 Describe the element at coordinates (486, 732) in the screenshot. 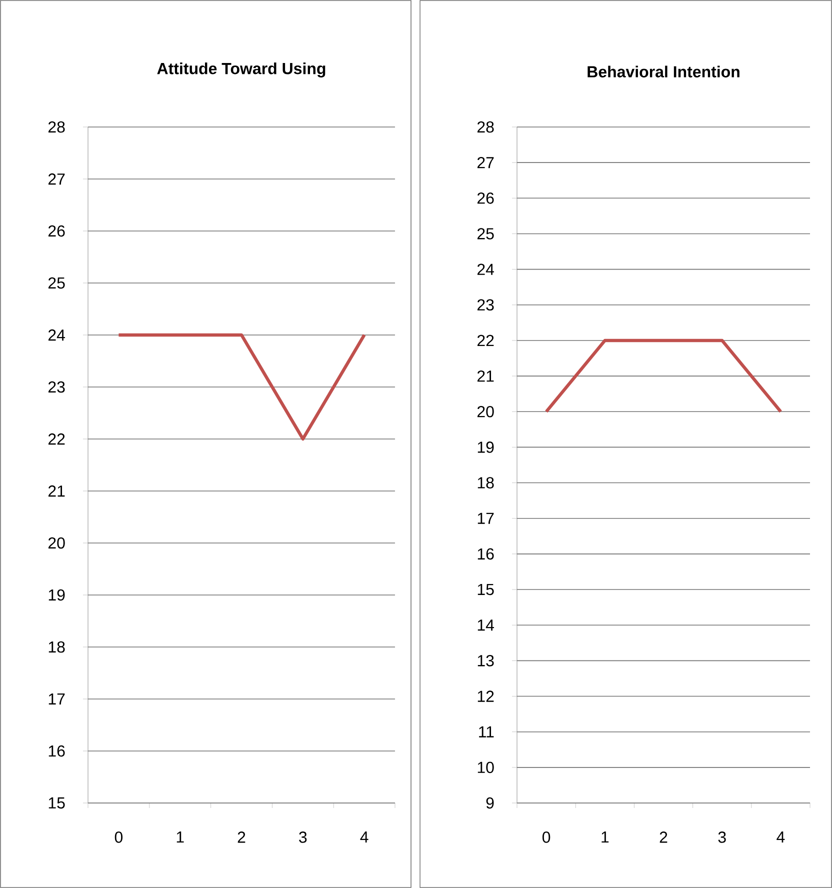

I see `y-tick-label: 11` at that location.